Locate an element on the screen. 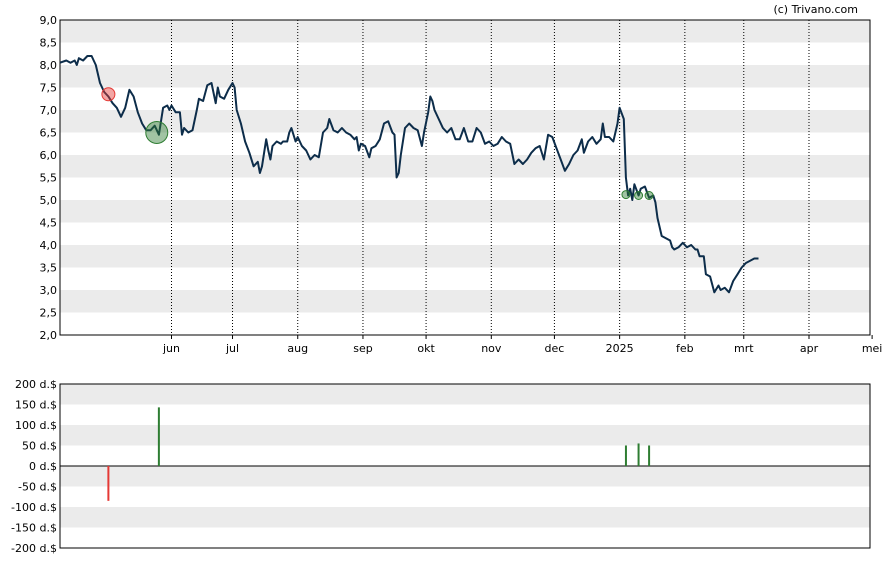  price-x-tick-label: apr is located at coordinates (809, 348).